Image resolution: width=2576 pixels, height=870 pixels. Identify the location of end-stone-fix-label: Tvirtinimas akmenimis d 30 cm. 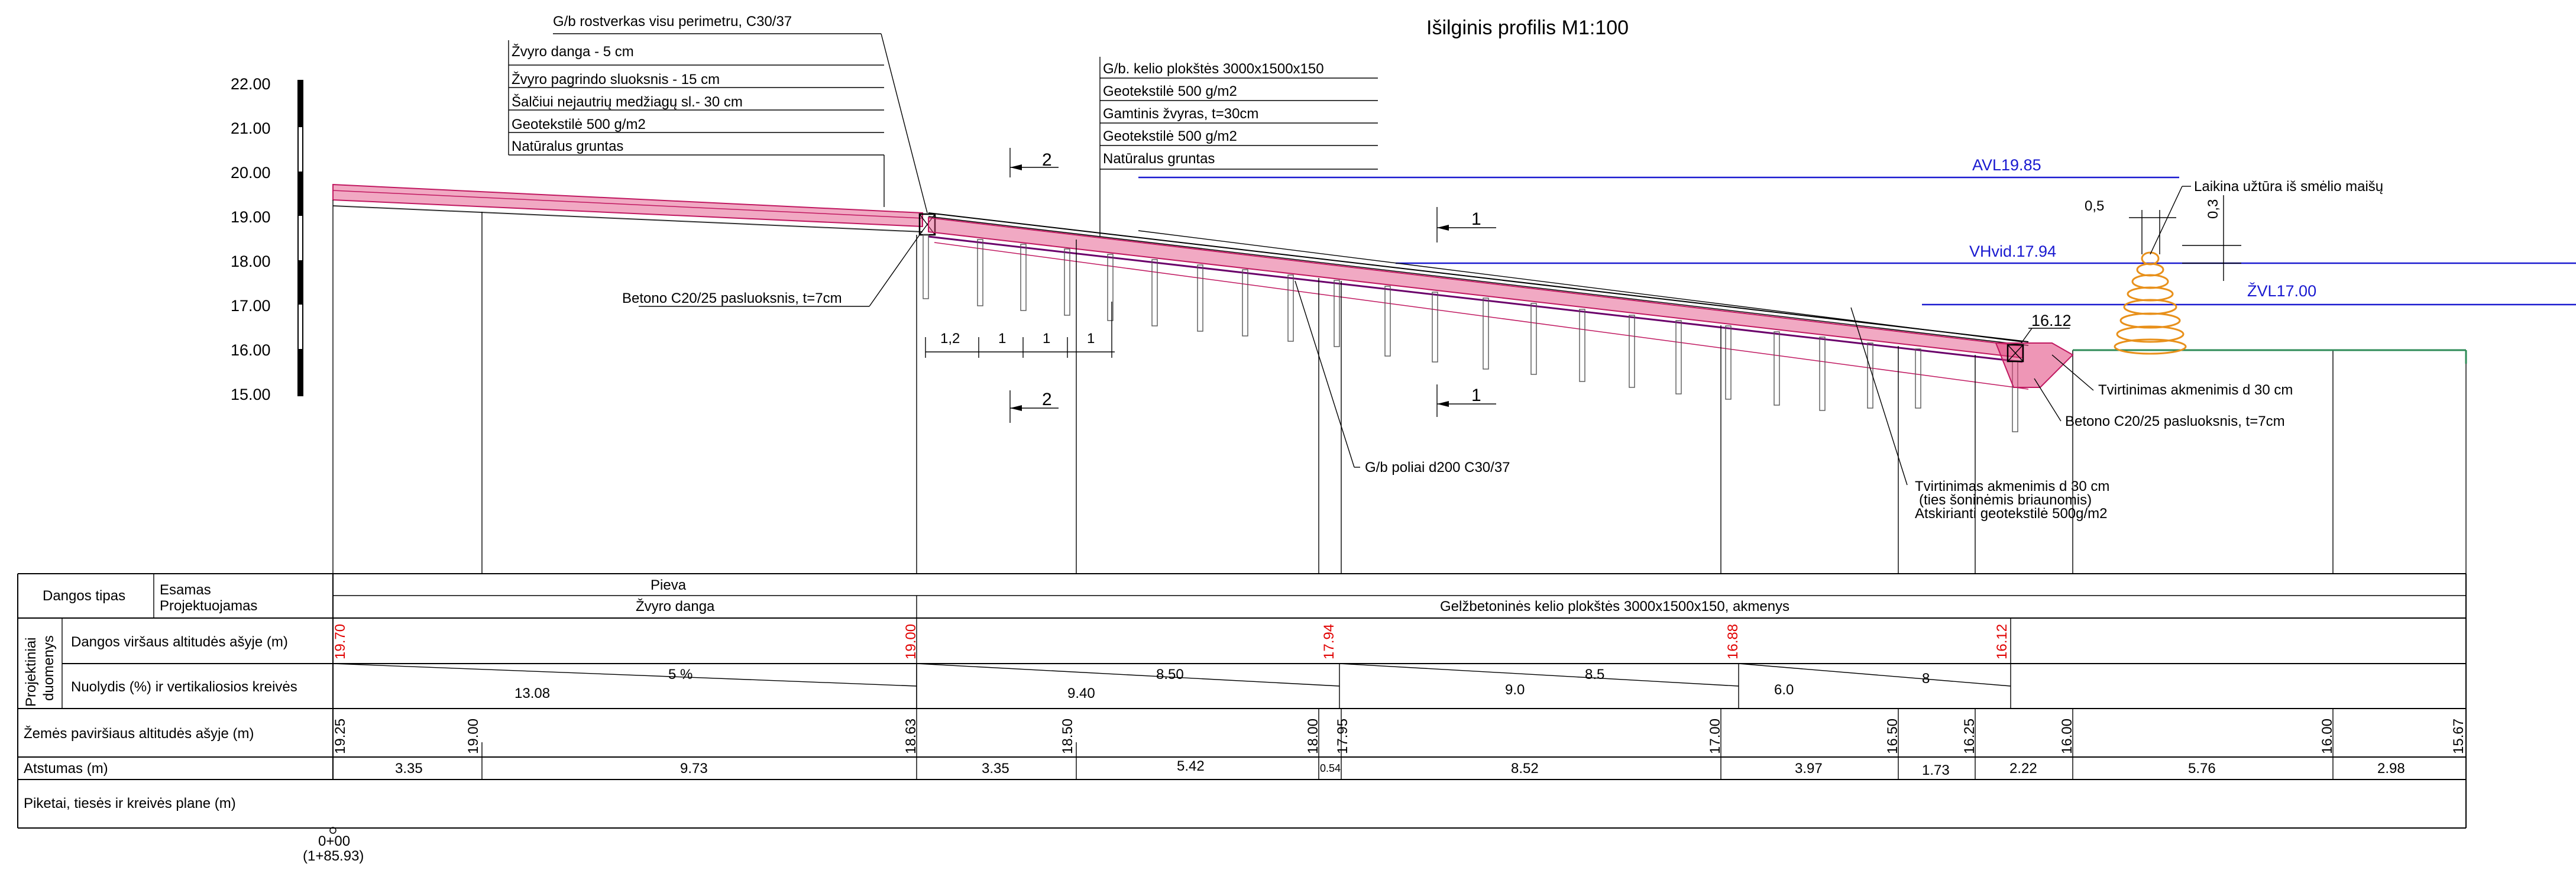
(2196, 390).